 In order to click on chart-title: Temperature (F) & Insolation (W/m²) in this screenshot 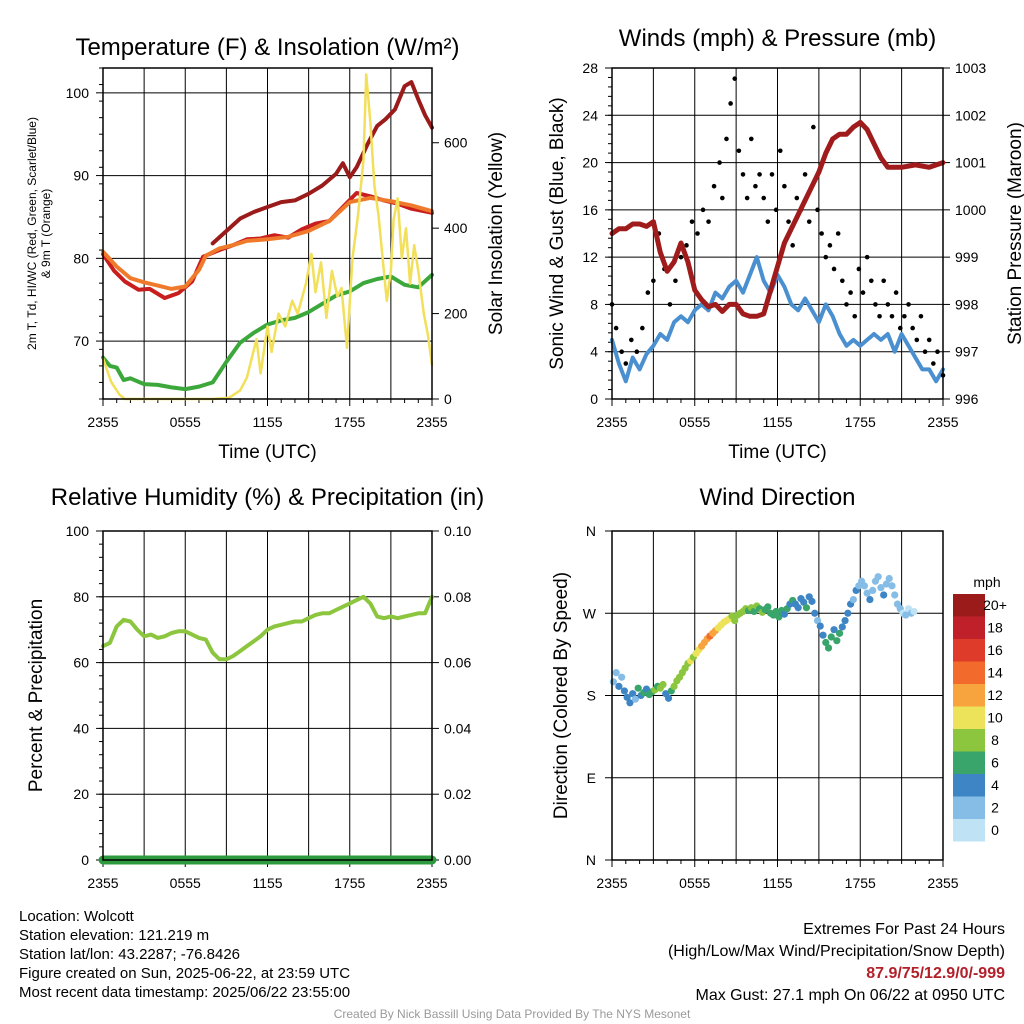, I will do `click(267, 47)`.